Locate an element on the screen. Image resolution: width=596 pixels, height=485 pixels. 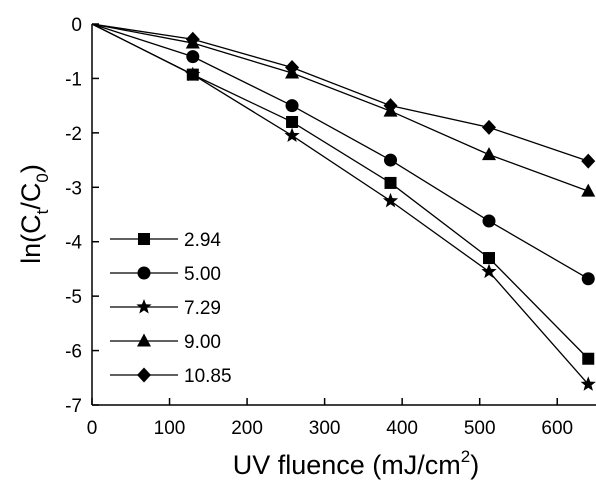
legend-label: 7.29 is located at coordinates (202, 308).